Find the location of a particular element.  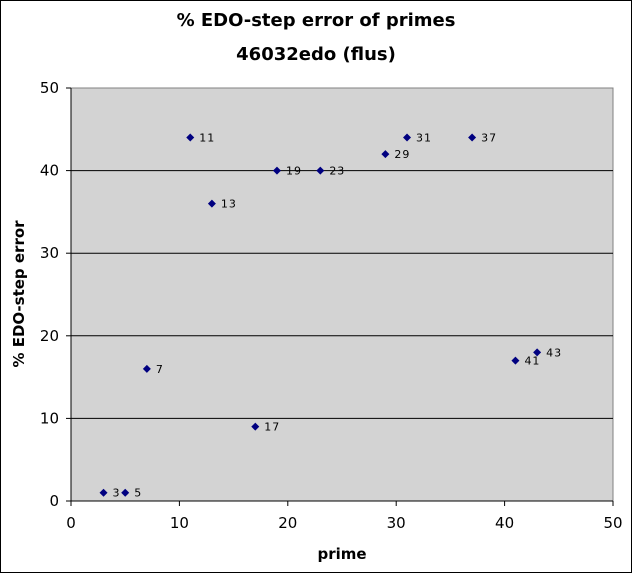

x-tick-label: 20 is located at coordinates (287, 523).